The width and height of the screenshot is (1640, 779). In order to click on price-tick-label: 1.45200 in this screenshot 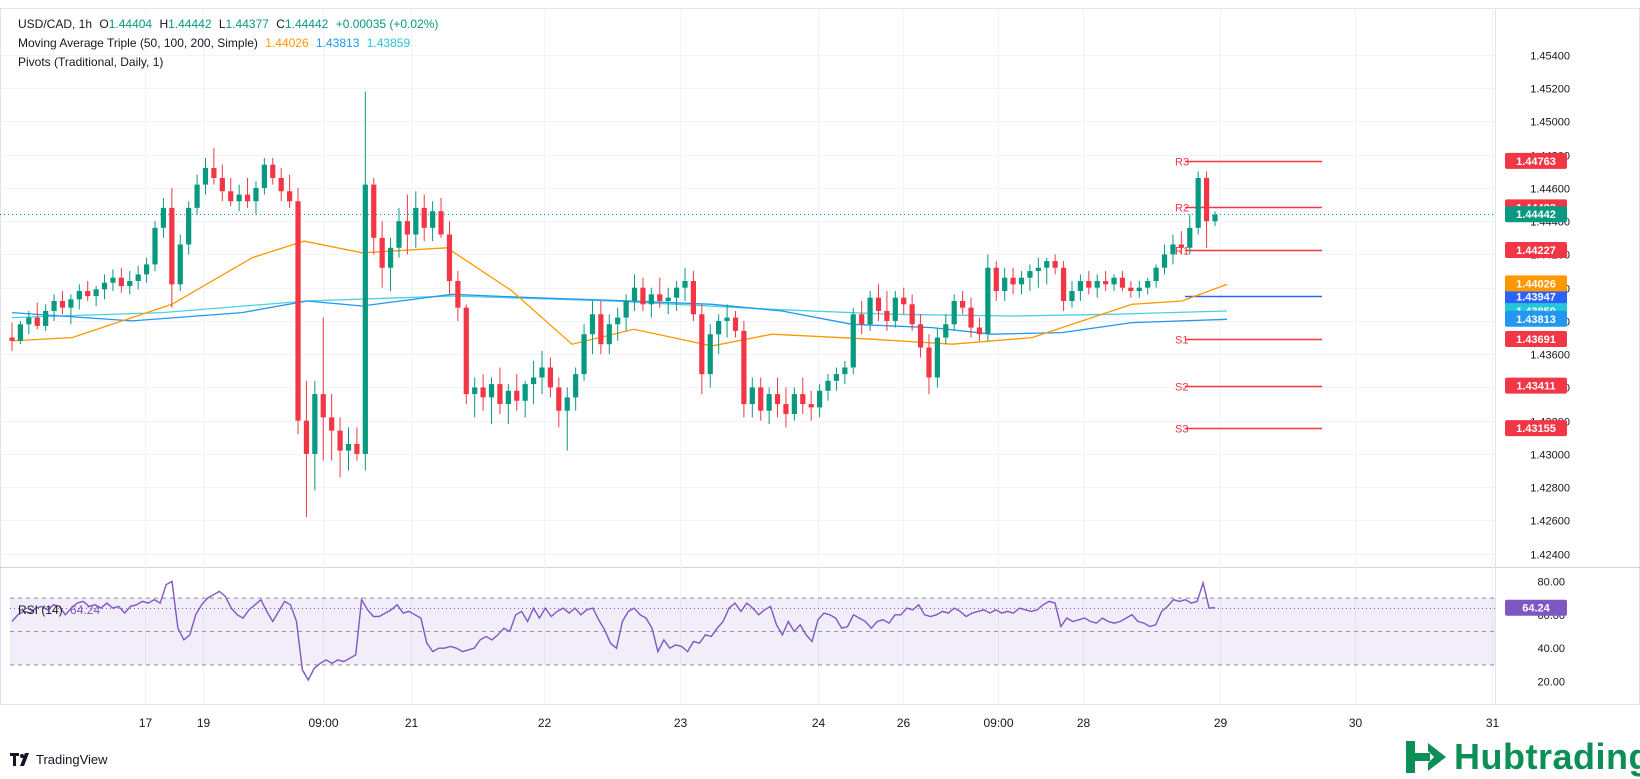, I will do `click(1550, 90)`.